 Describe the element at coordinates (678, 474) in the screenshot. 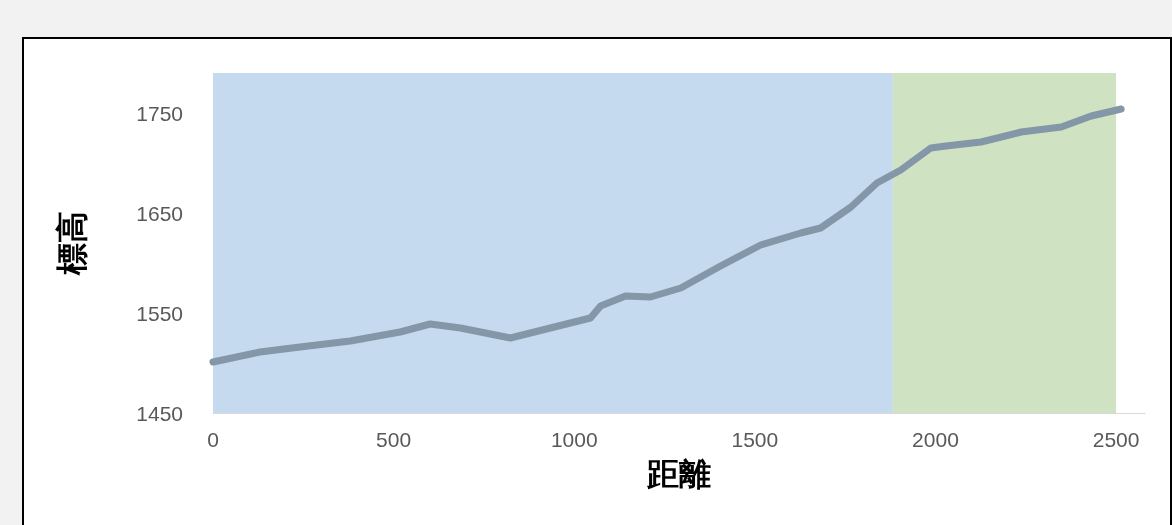

I see `x-axis-title: 距離` at that location.